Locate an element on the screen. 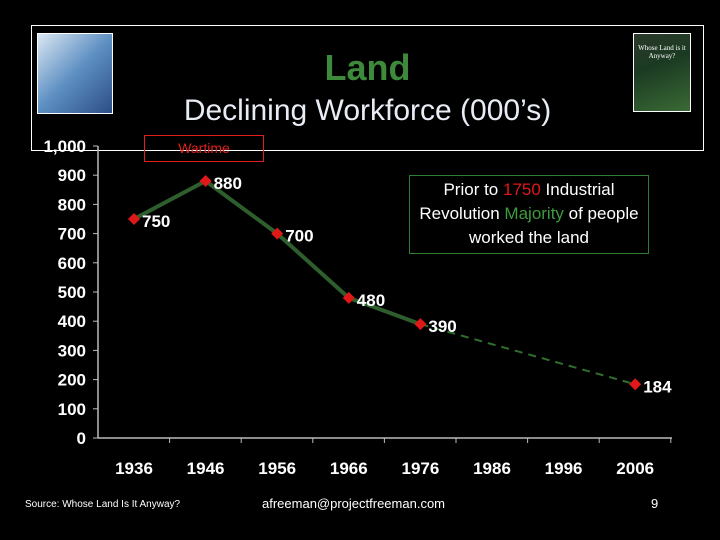 Image resolution: width=720 pixels, height=540 pixels. callout-text: of people worked the land is located at coordinates (553, 225).